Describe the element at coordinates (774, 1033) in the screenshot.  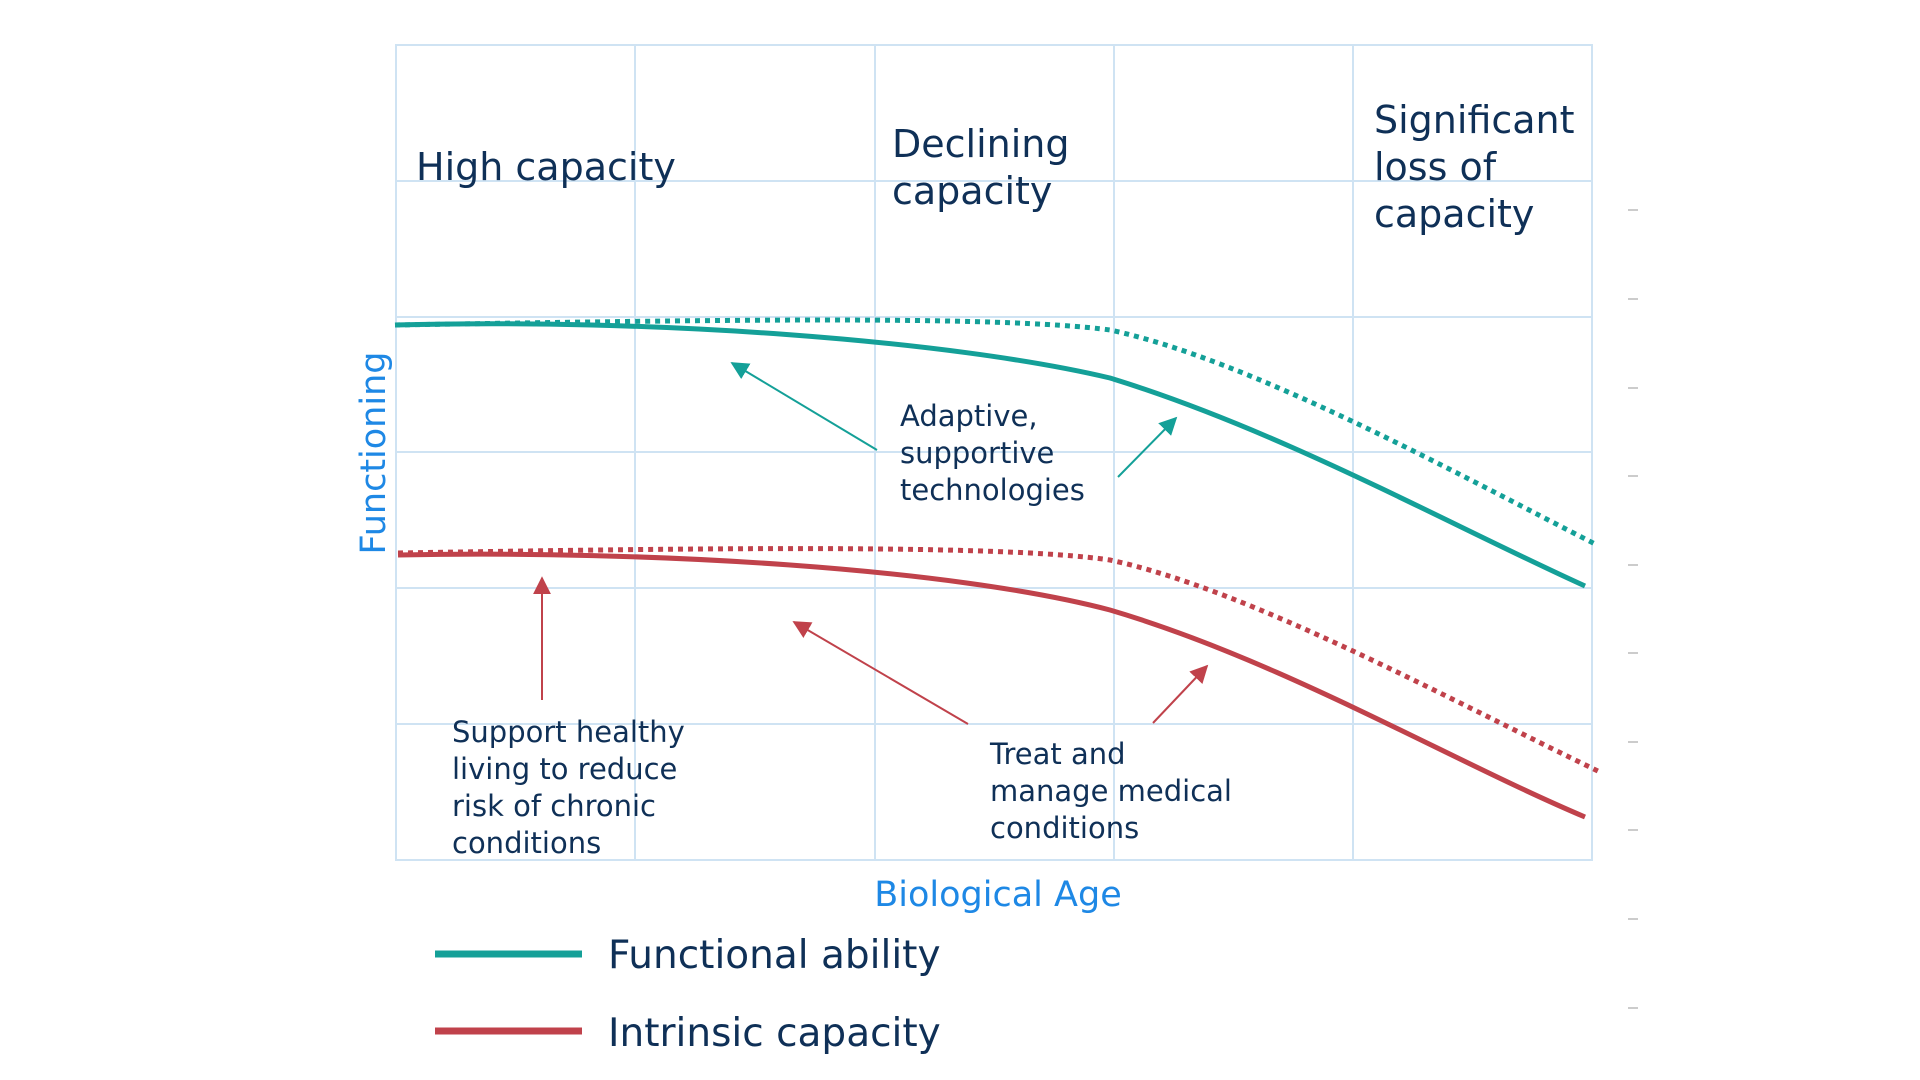
I see `legend-label-intrinsic-capacity: Intrinsic capacity` at that location.